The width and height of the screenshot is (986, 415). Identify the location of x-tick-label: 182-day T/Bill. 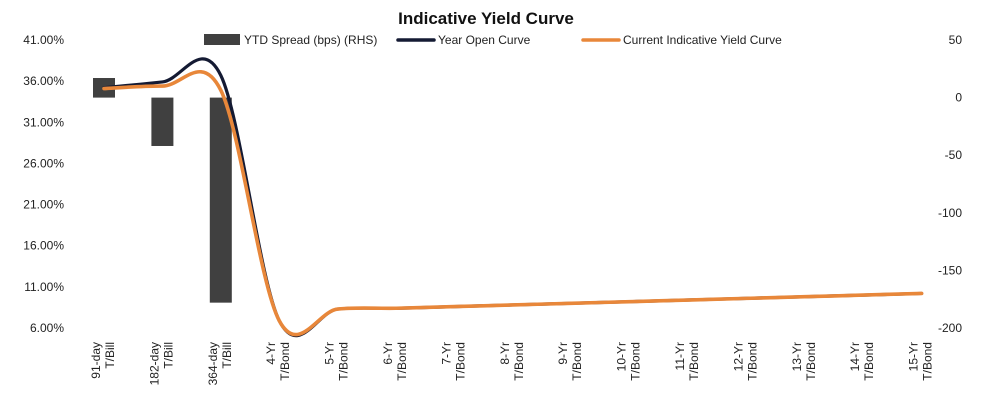
(161, 363).